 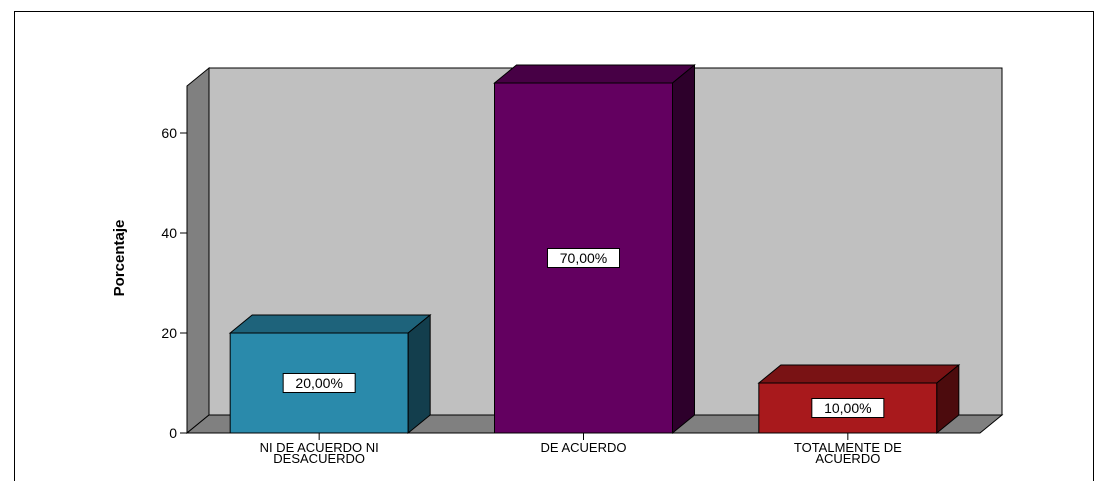 What do you see at coordinates (848, 447) in the screenshot?
I see `x-tick-label-line: TOTALMENTE DE` at bounding box center [848, 447].